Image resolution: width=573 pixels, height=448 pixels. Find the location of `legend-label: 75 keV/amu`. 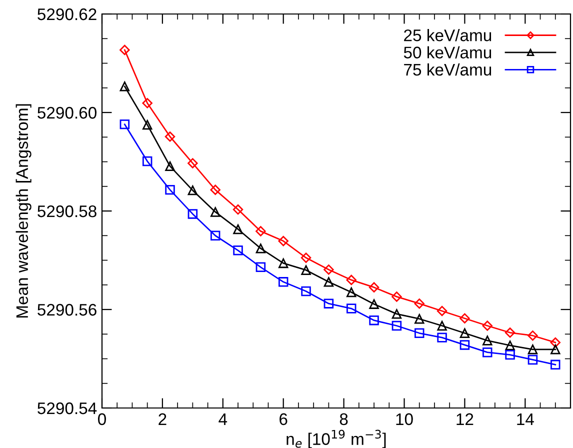

legend-label: 75 keV/amu is located at coordinates (448, 69).